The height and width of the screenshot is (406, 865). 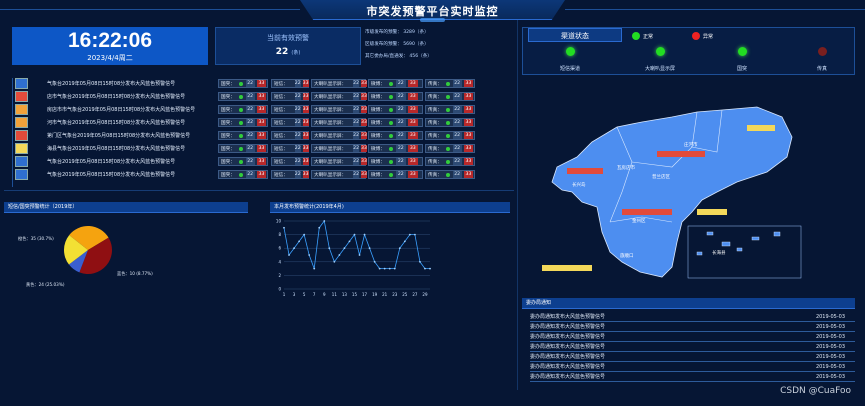 I want to click on pie-panel-title: 短信/国突预警统计（2019年）, so click(x=126, y=207).